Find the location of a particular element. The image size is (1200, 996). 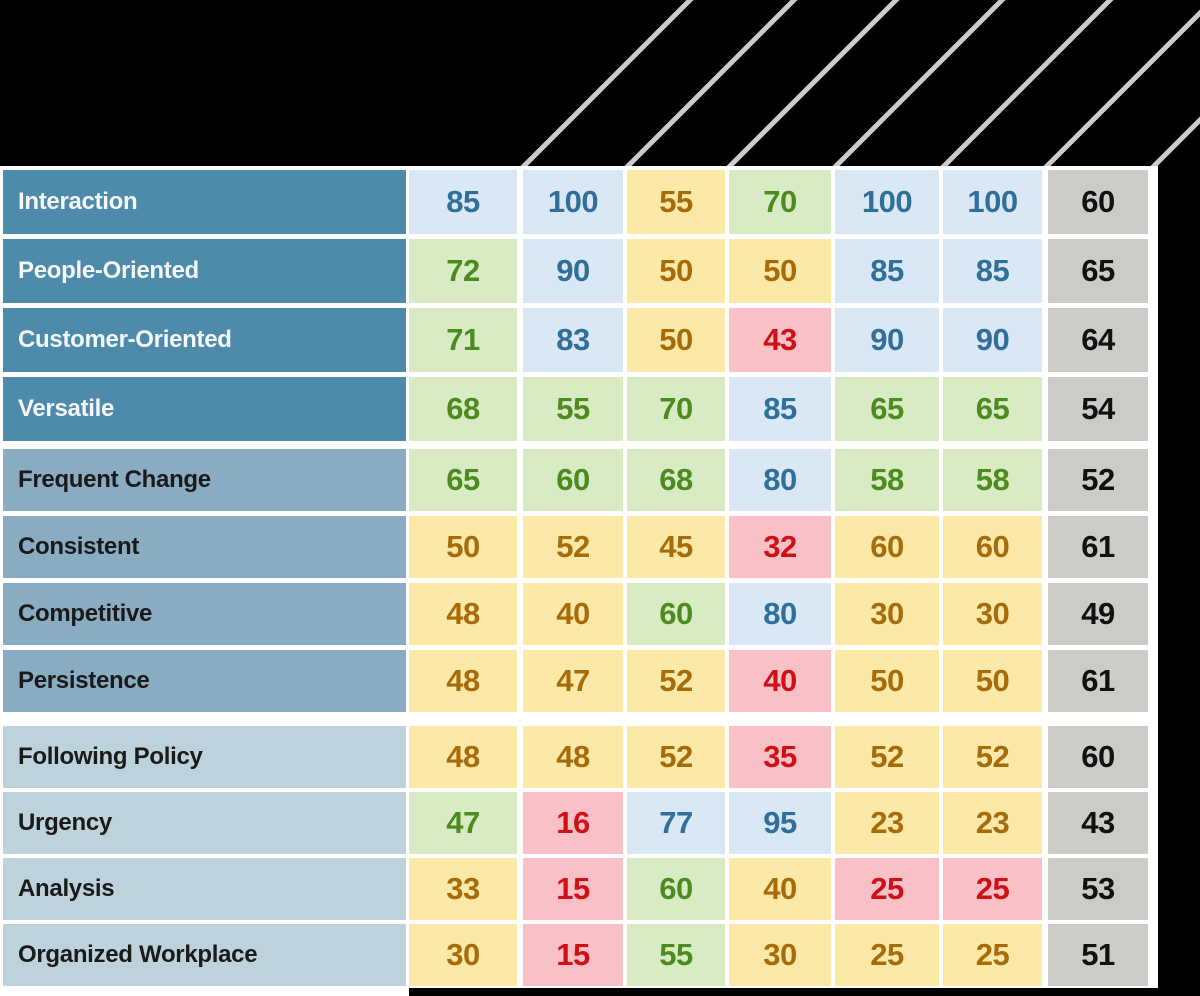

row-label: Customer-Oriented is located at coordinates (204, 340).